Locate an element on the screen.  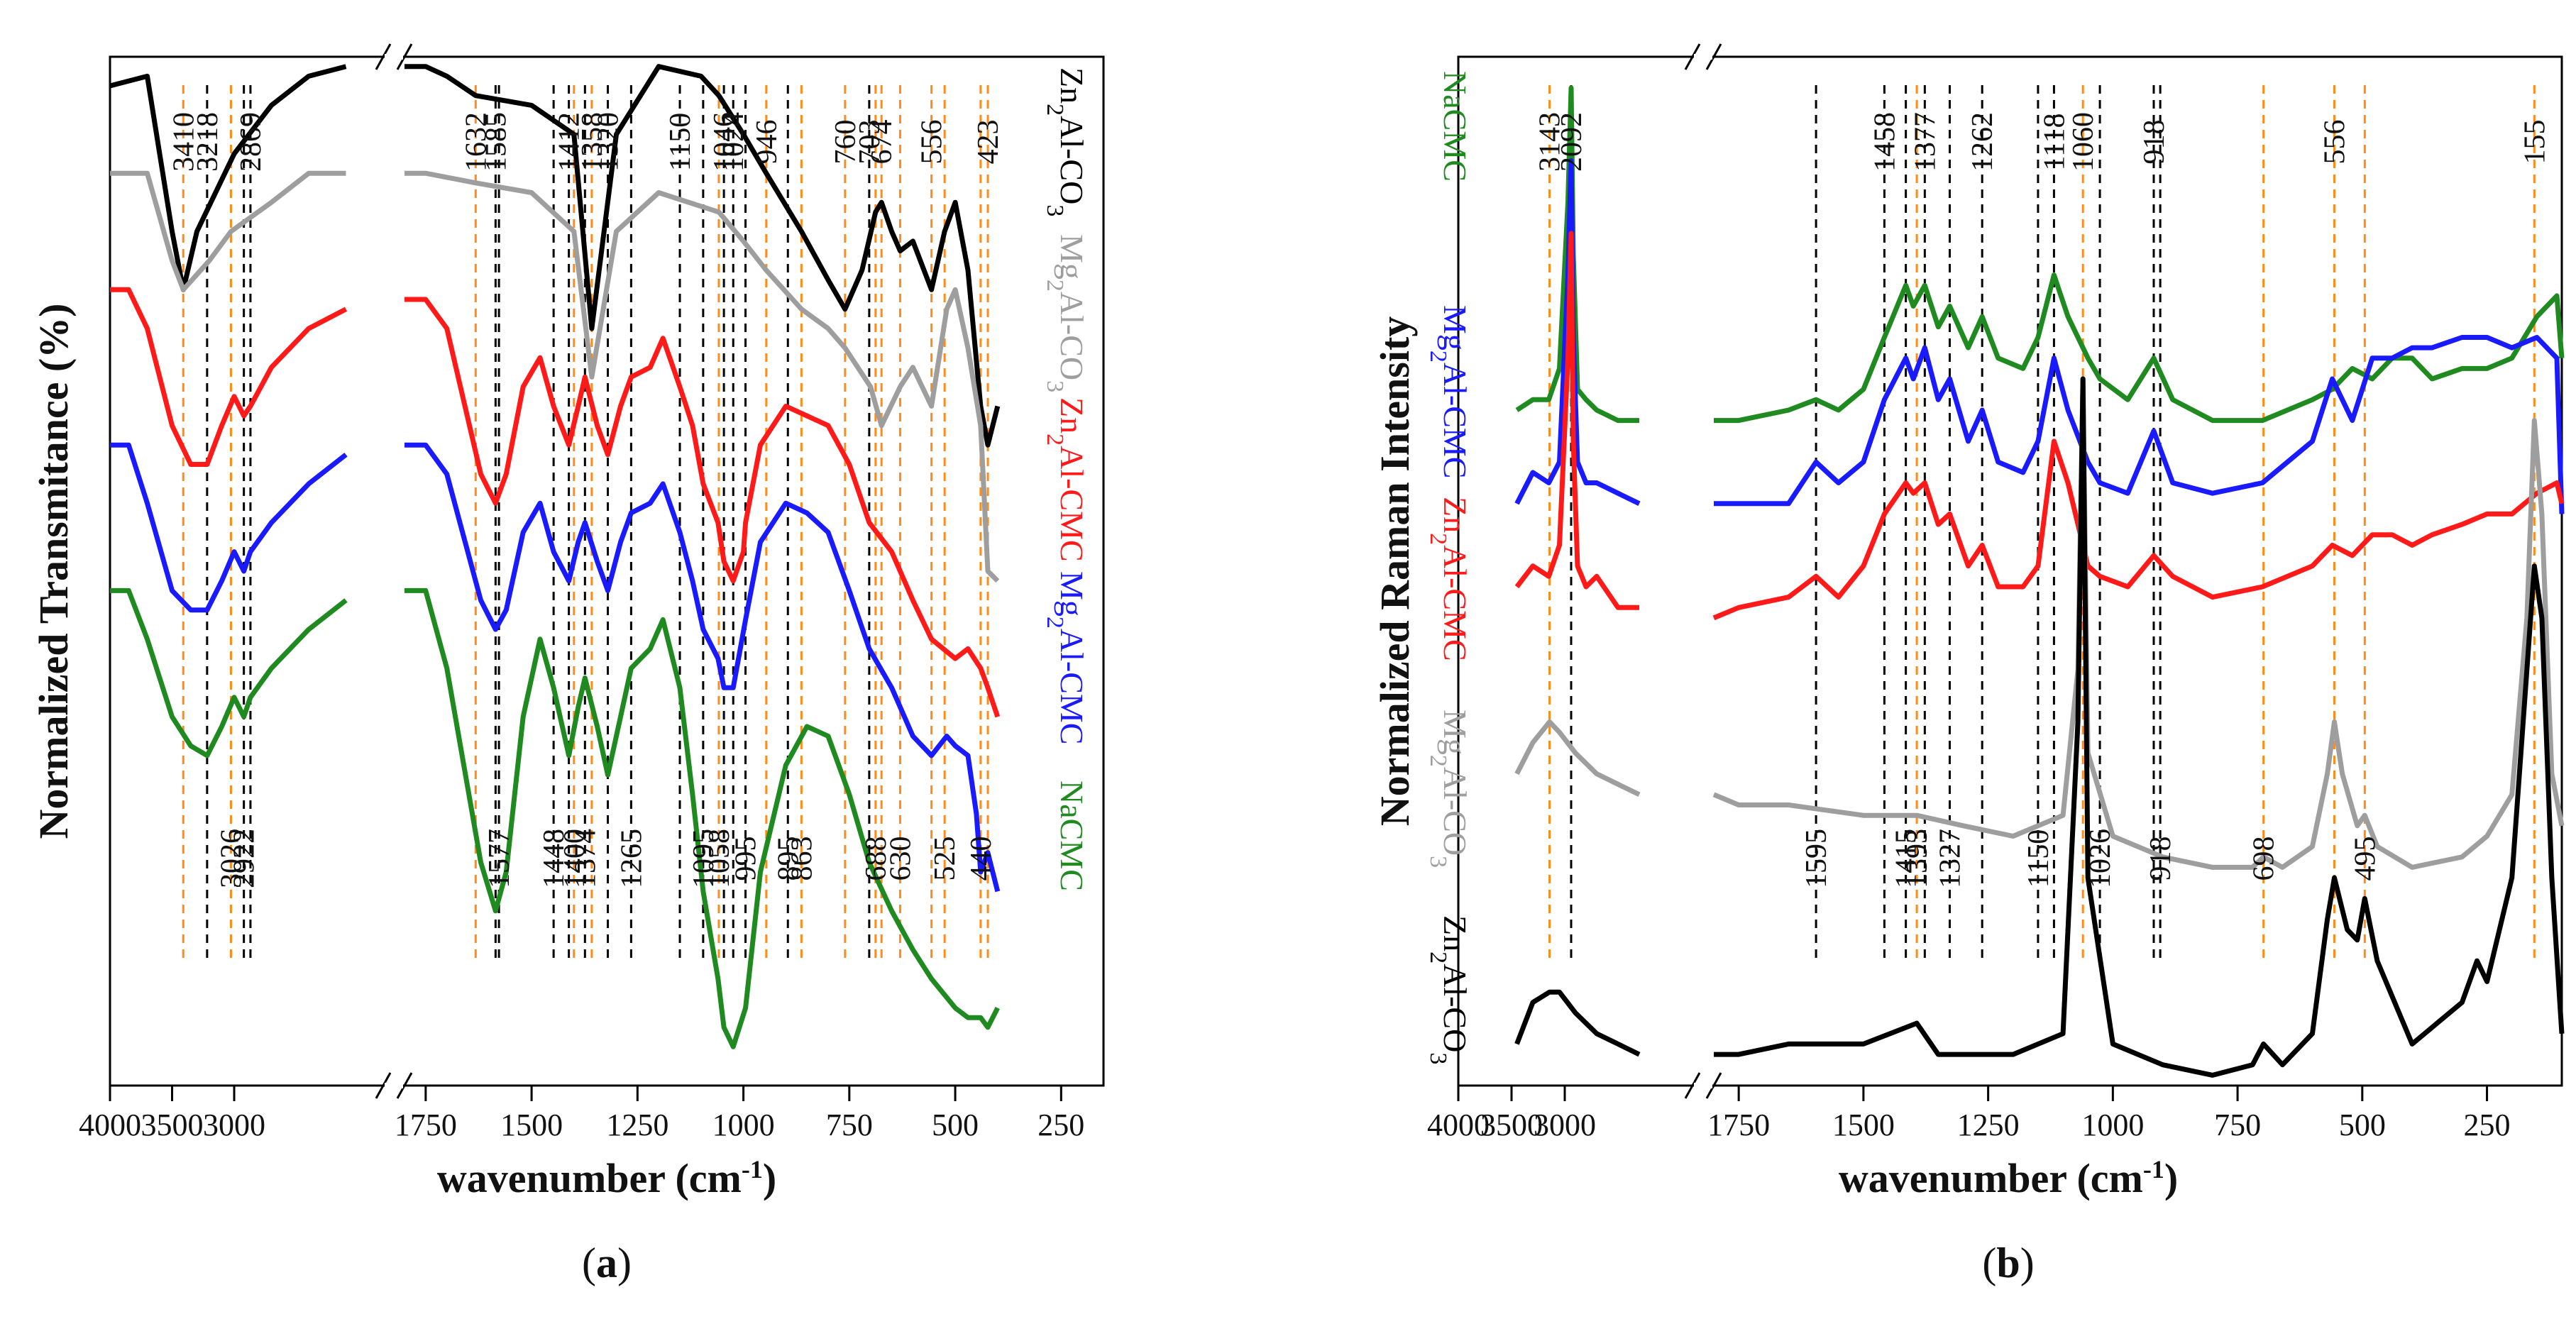
panel-b-label: (b) is located at coordinates (2008, 1263).